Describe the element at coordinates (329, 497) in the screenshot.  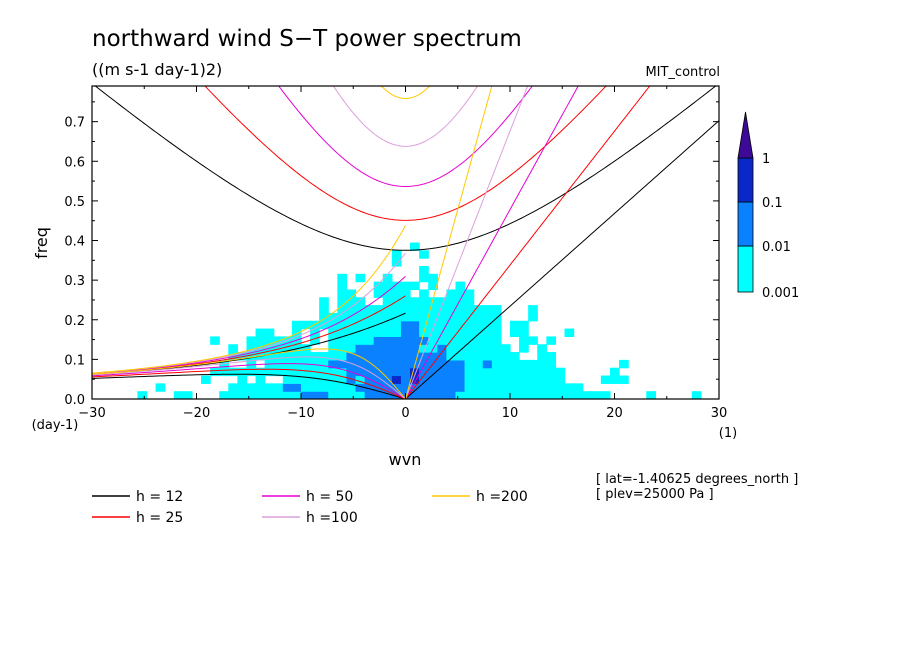
I see `legend-label: h = 50` at that location.